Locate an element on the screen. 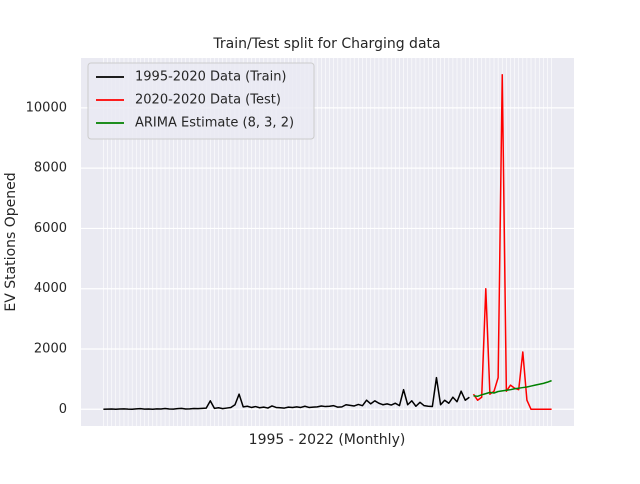 The width and height of the screenshot is (640, 484). y-tick-label: 0 is located at coordinates (63, 409).